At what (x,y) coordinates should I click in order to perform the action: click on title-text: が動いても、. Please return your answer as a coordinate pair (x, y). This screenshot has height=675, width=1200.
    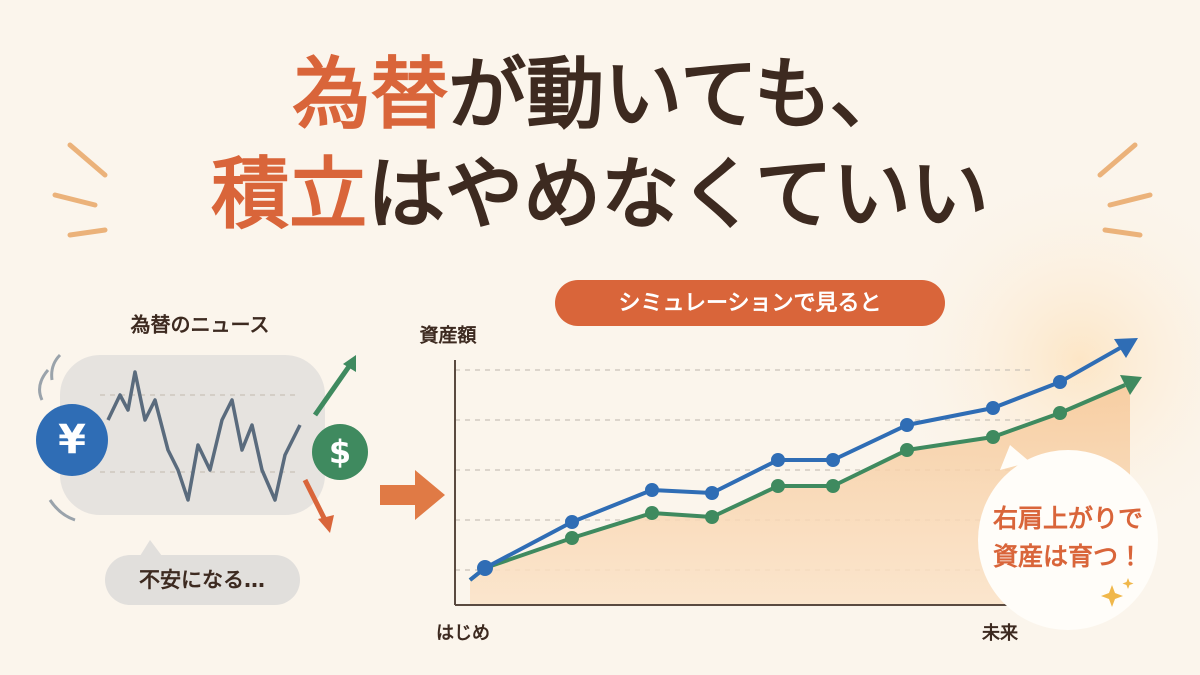
    Looking at the image, I should click on (677, 95).